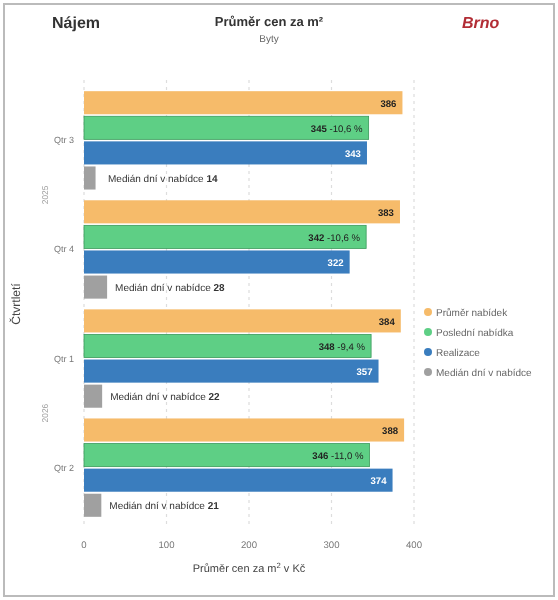  Describe the element at coordinates (76, 23) in the screenshot. I see `text: Nájem` at that location.